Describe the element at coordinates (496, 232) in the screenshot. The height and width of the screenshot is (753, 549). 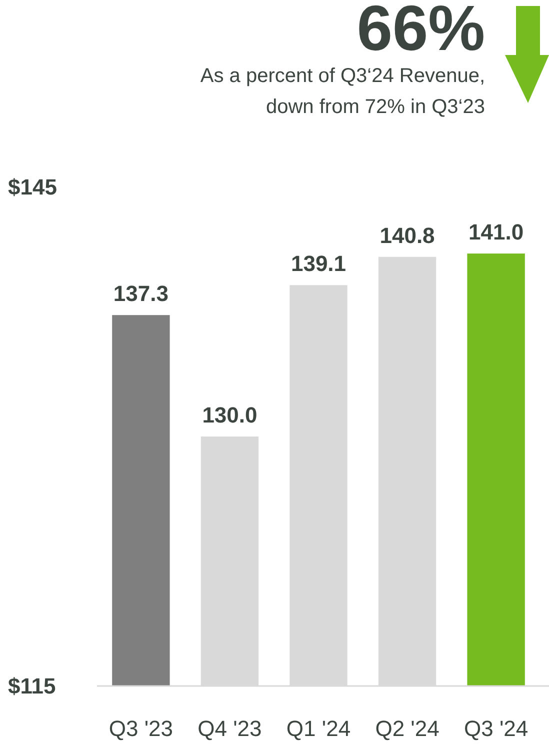
I see `data-label: 141.0` at that location.